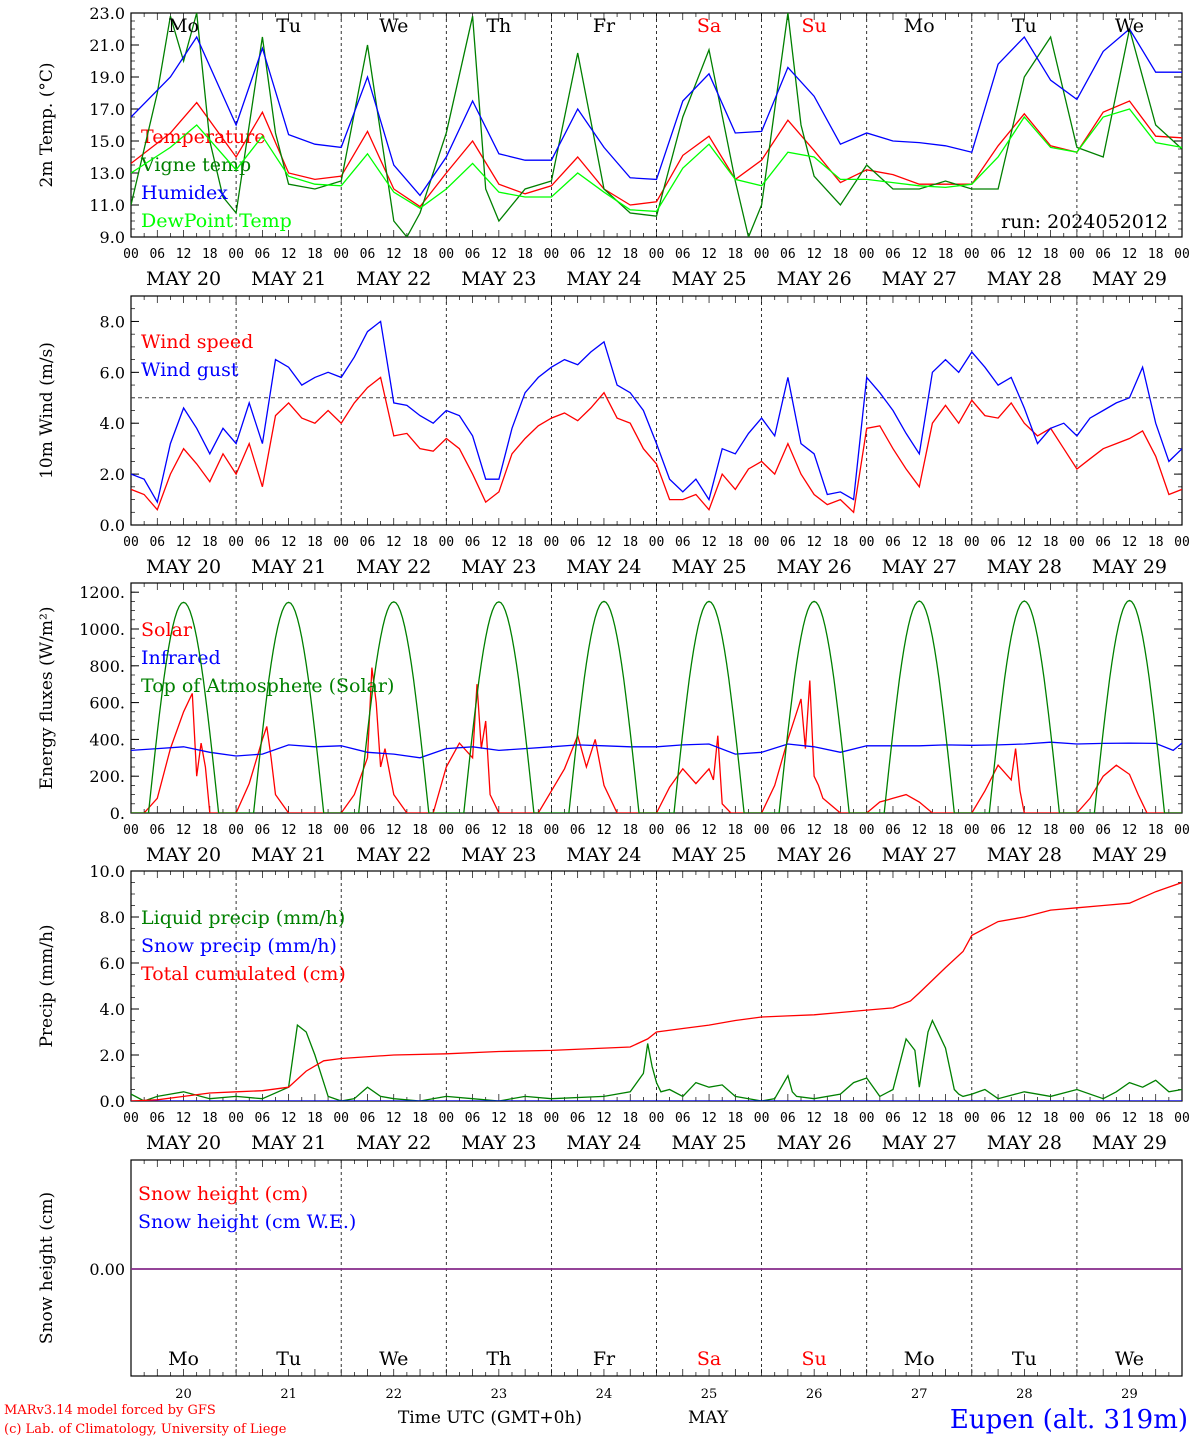 This screenshot has width=1194, height=1440. I want to click on y-tick-label: 21.0, so click(107, 45).